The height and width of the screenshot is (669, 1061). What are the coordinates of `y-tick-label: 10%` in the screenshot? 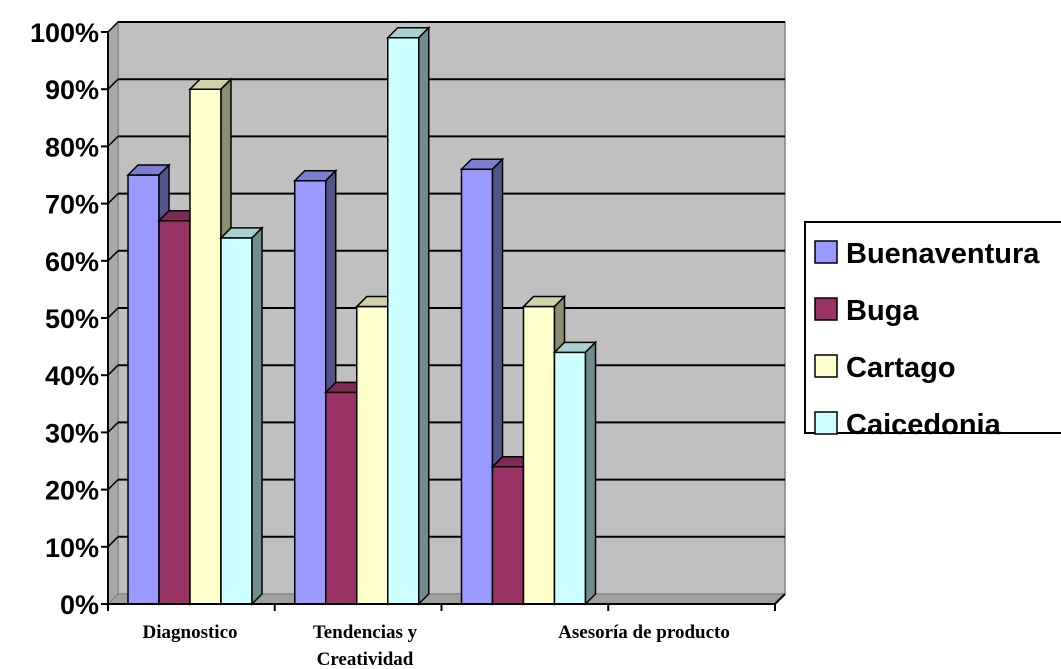 It's located at (72, 548).